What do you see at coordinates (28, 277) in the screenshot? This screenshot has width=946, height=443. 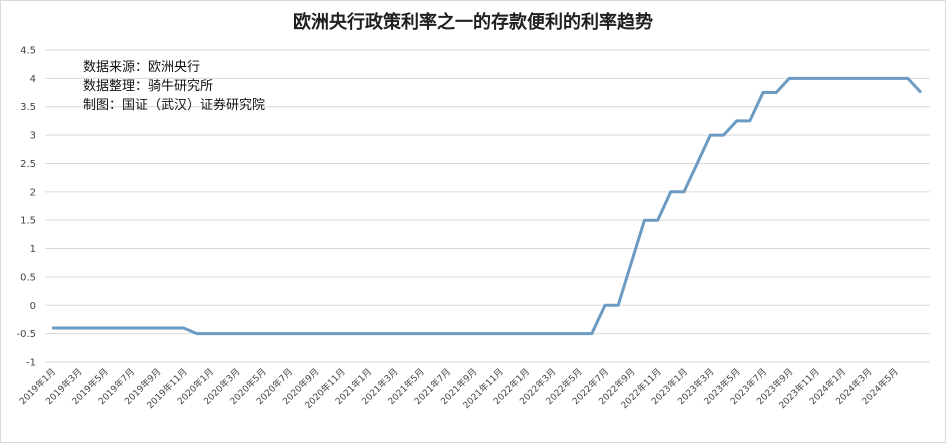 I see `y-tick-label: 0.5` at bounding box center [28, 277].